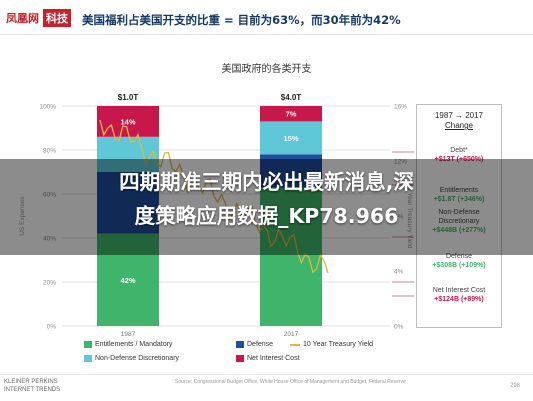 The height and width of the screenshot is (401, 533). Describe the element at coordinates (459, 190) in the screenshot. I see `change-item-name: Entitlements` at that location.